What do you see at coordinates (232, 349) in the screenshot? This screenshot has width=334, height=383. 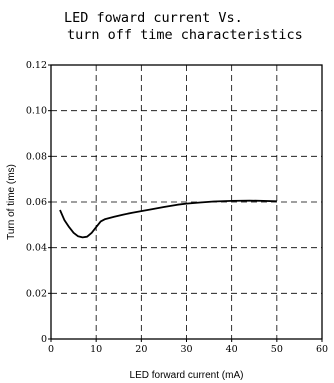 I see `x-tick-label: 40` at bounding box center [232, 349].